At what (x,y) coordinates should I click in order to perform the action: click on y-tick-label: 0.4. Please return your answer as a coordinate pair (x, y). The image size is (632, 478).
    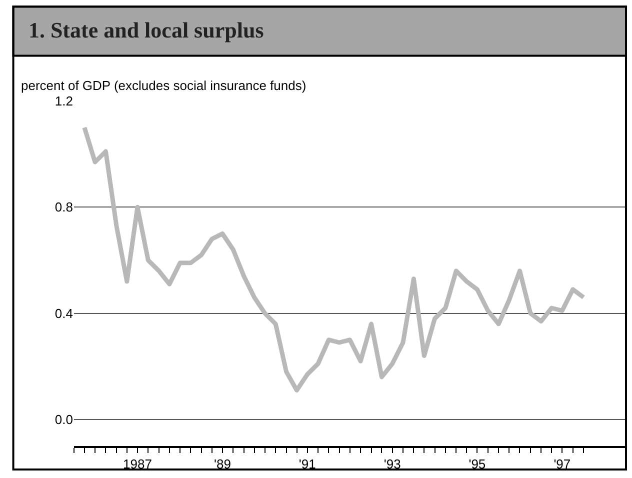
    Looking at the image, I should click on (63, 313).